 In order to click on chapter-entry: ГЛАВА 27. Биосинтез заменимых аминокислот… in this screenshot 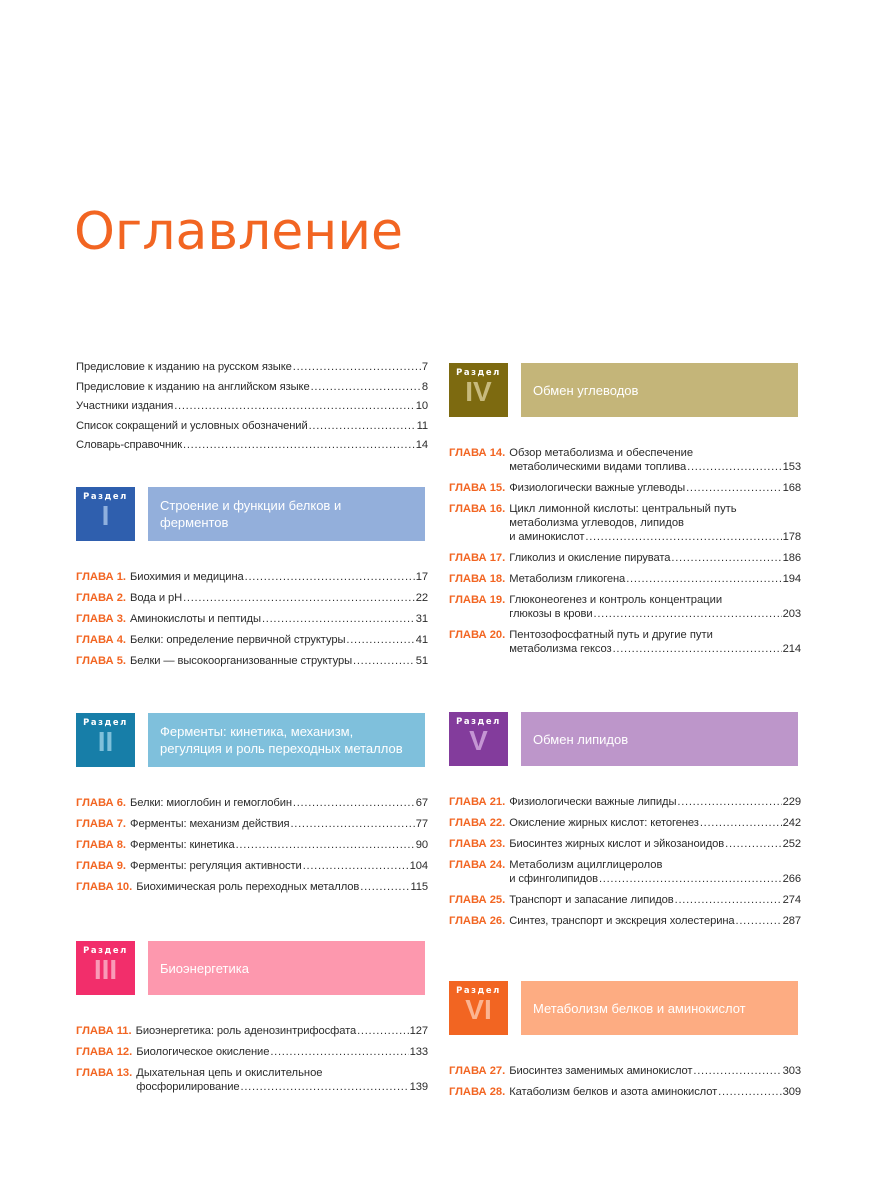, I will do `click(625, 1071)`.